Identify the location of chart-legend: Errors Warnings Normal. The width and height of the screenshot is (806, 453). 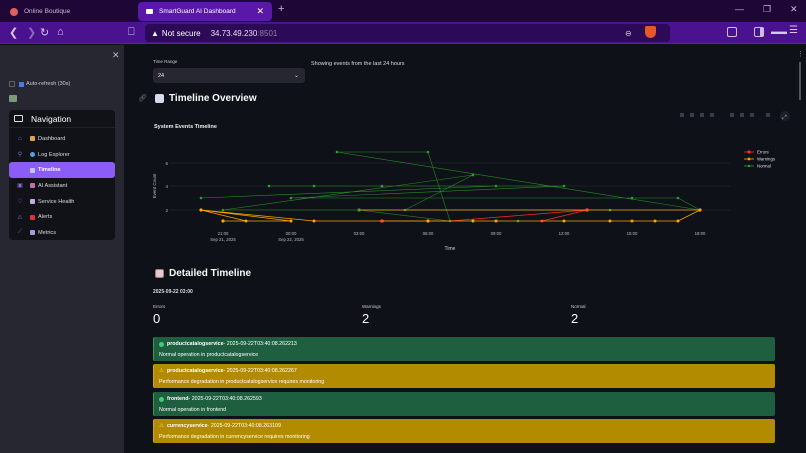
(759, 159).